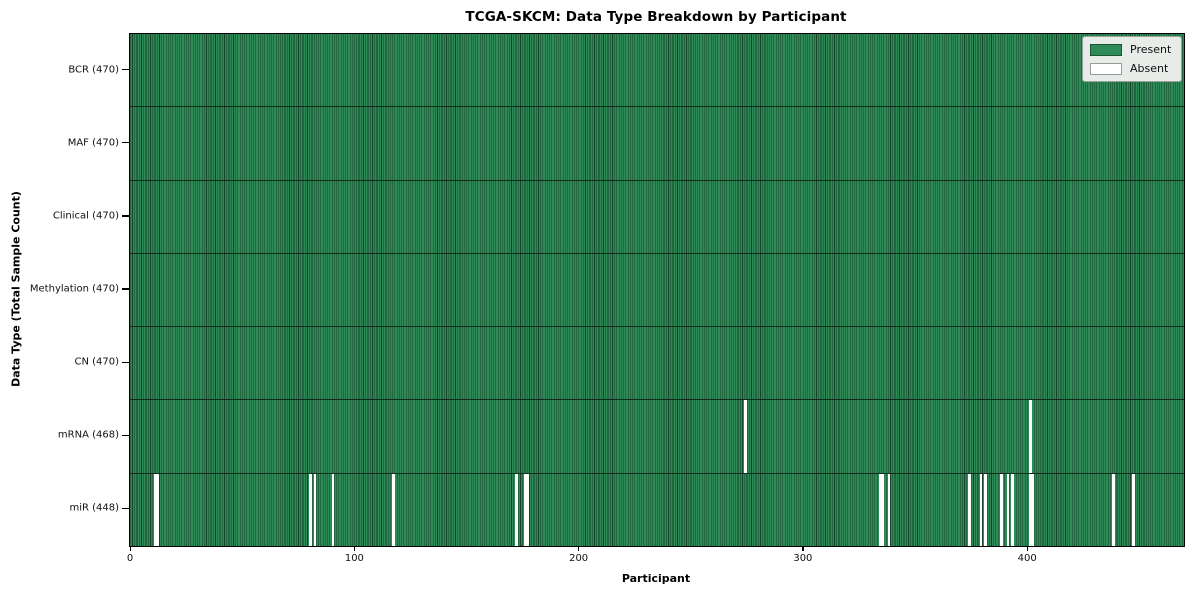 The height and width of the screenshot is (600, 1200). I want to click on y-tick-label: CN (470), so click(96, 362).